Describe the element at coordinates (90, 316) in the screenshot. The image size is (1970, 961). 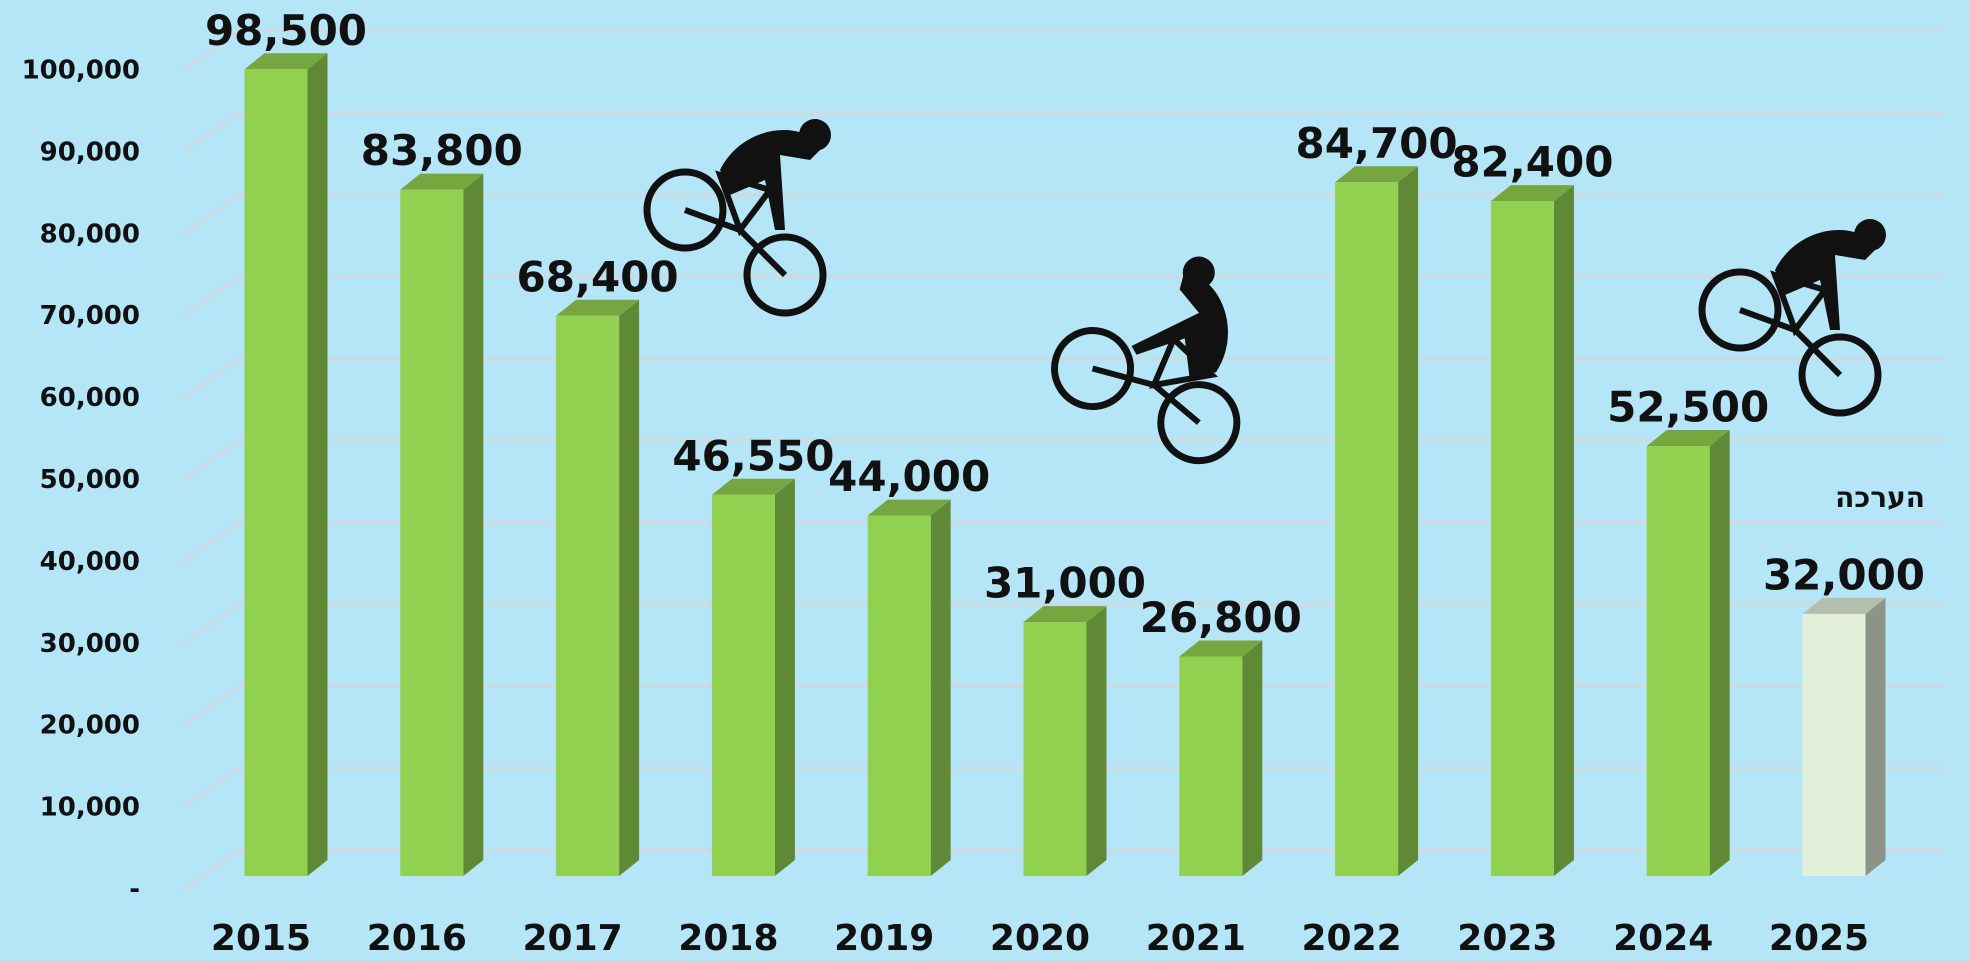
I see `y-tick-label: 70,000` at that location.